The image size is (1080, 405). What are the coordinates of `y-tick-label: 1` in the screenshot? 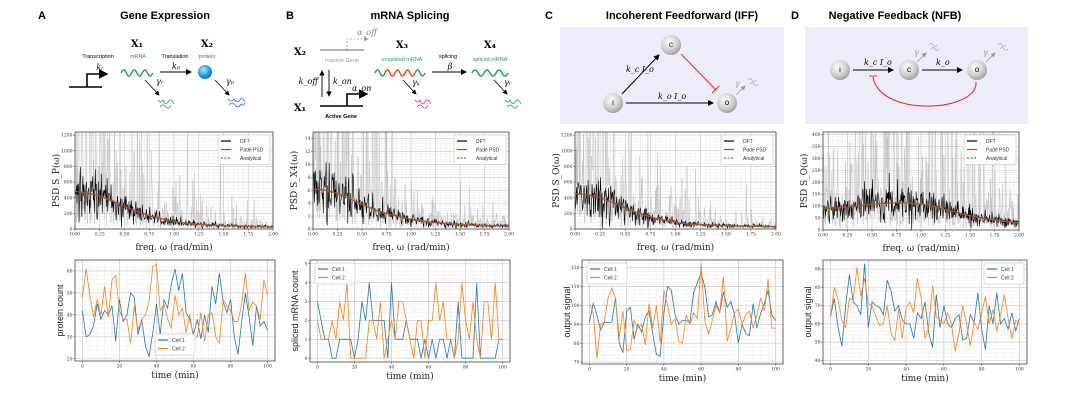 It's located at (306, 340).